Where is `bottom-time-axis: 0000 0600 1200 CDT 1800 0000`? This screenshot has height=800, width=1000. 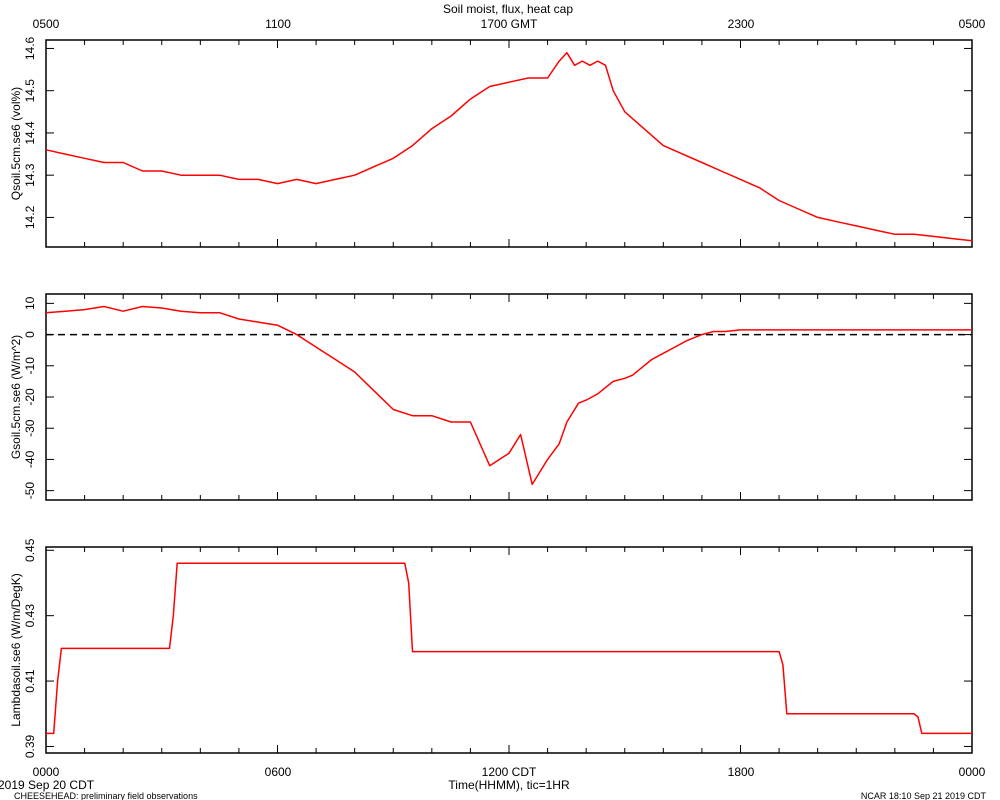 bottom-time-axis: 0000 0600 1200 CDT 1800 0000 is located at coordinates (509, 772).